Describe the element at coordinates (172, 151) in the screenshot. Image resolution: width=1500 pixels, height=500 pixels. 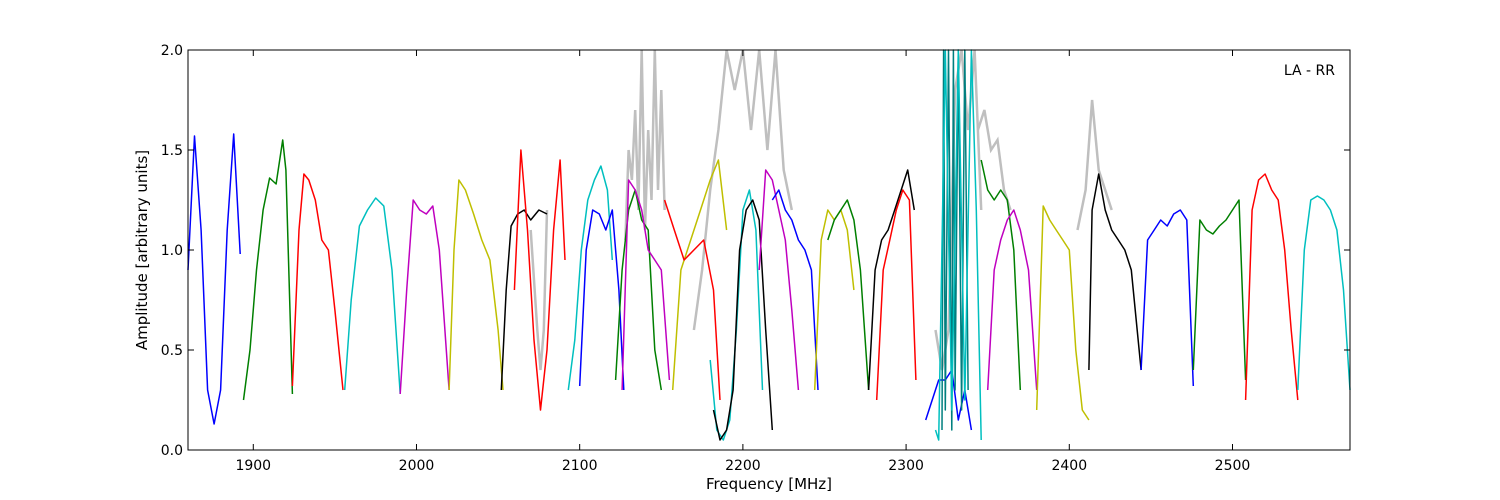
I see `y-tick-label: 1.5` at that location.